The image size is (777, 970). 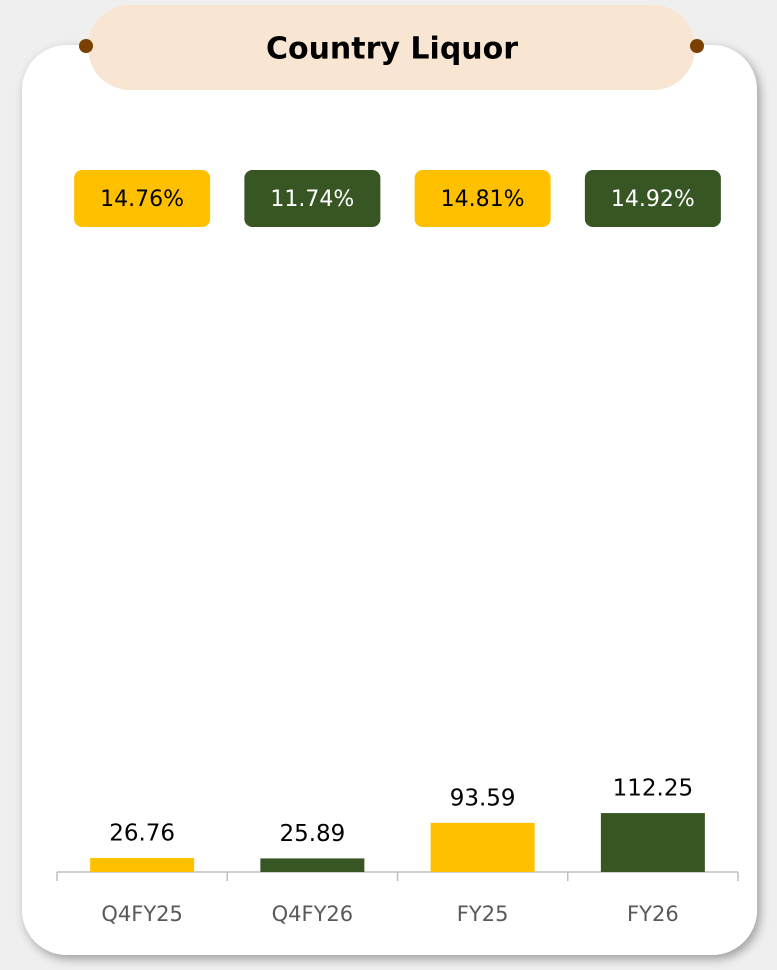 What do you see at coordinates (312, 834) in the screenshot?
I see `data-label: 25.89` at bounding box center [312, 834].